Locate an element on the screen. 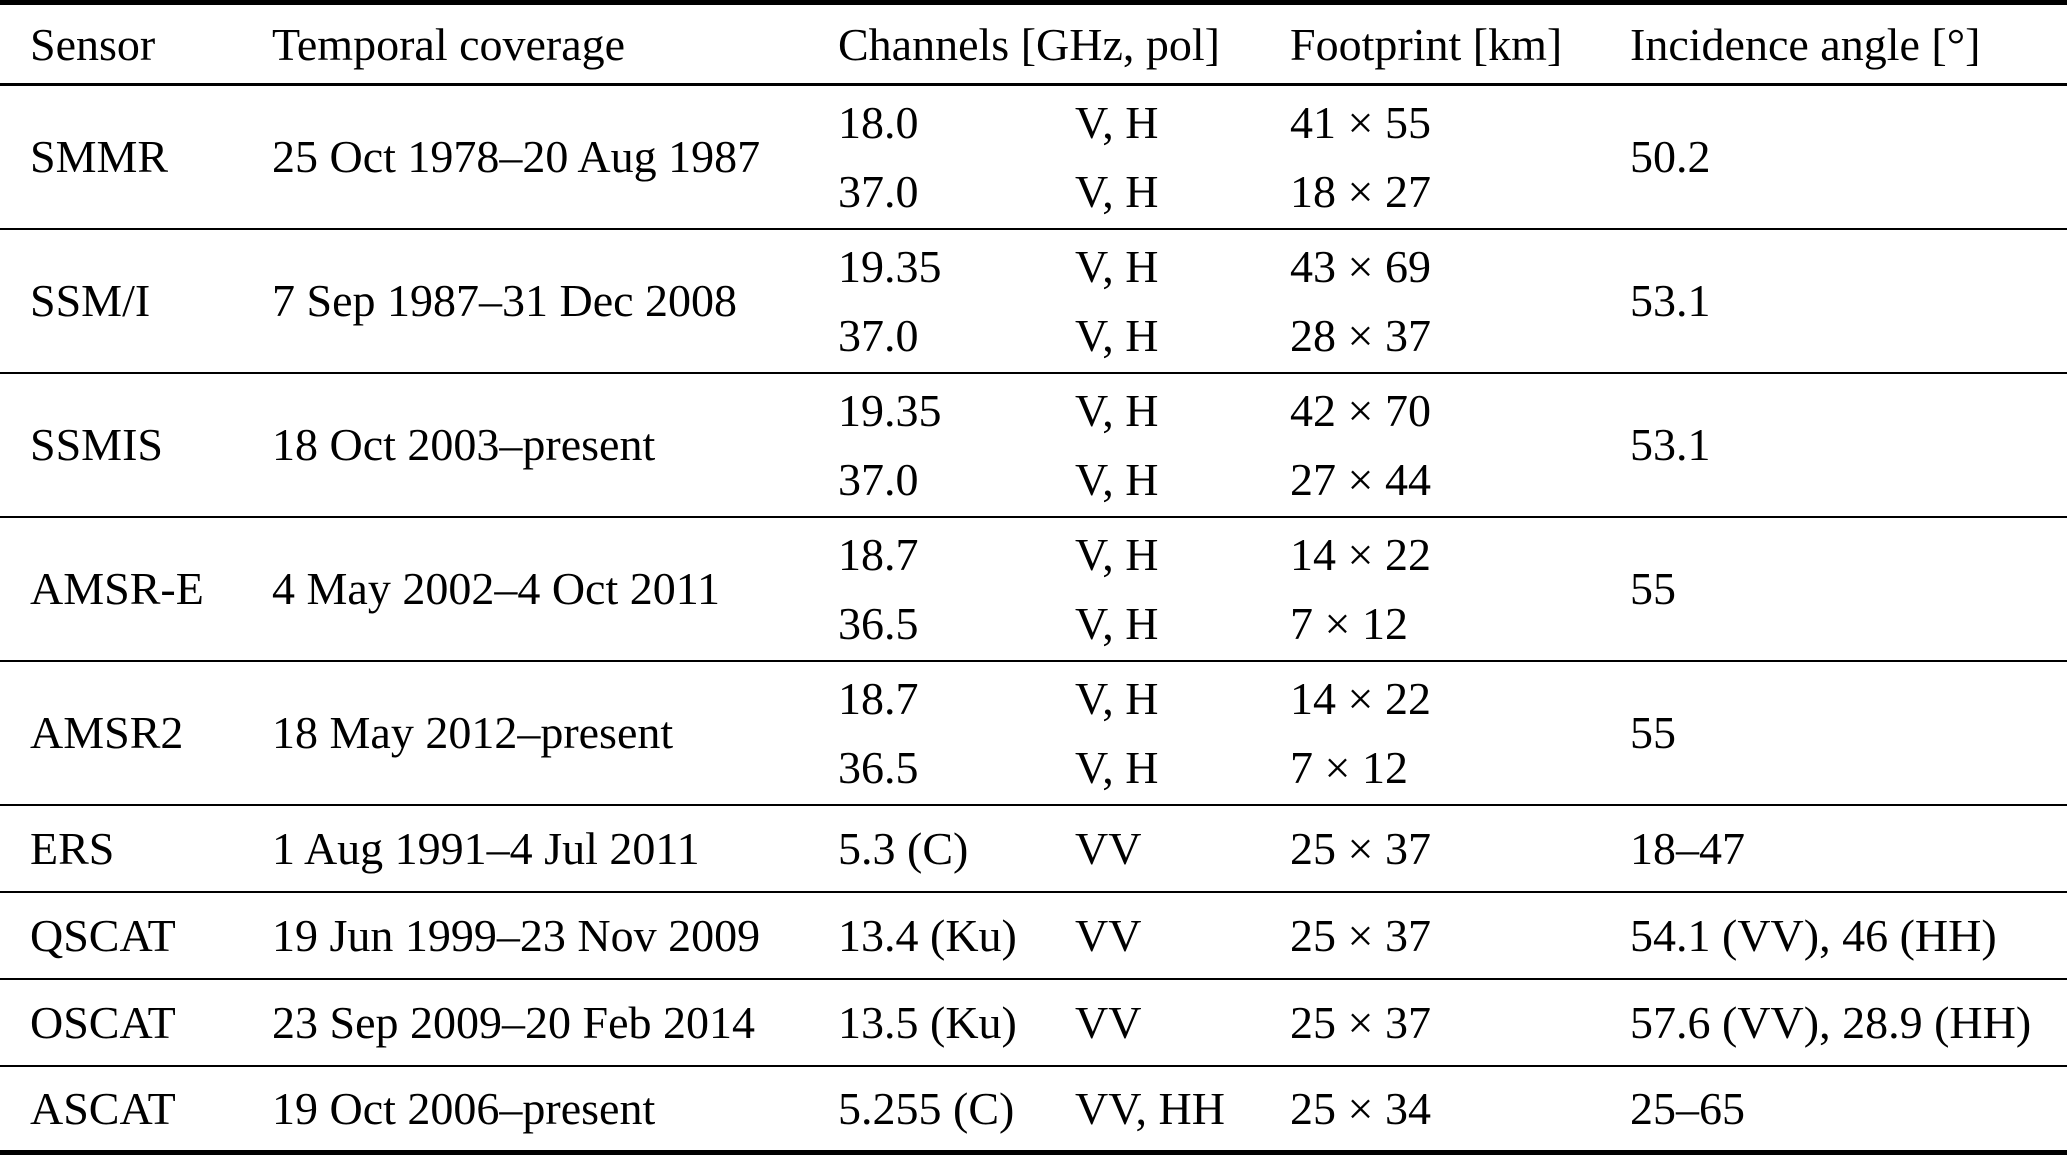 This screenshot has height=1176, width=2067. cell-footprint: 25 × 34 is located at coordinates (1460, 1109).